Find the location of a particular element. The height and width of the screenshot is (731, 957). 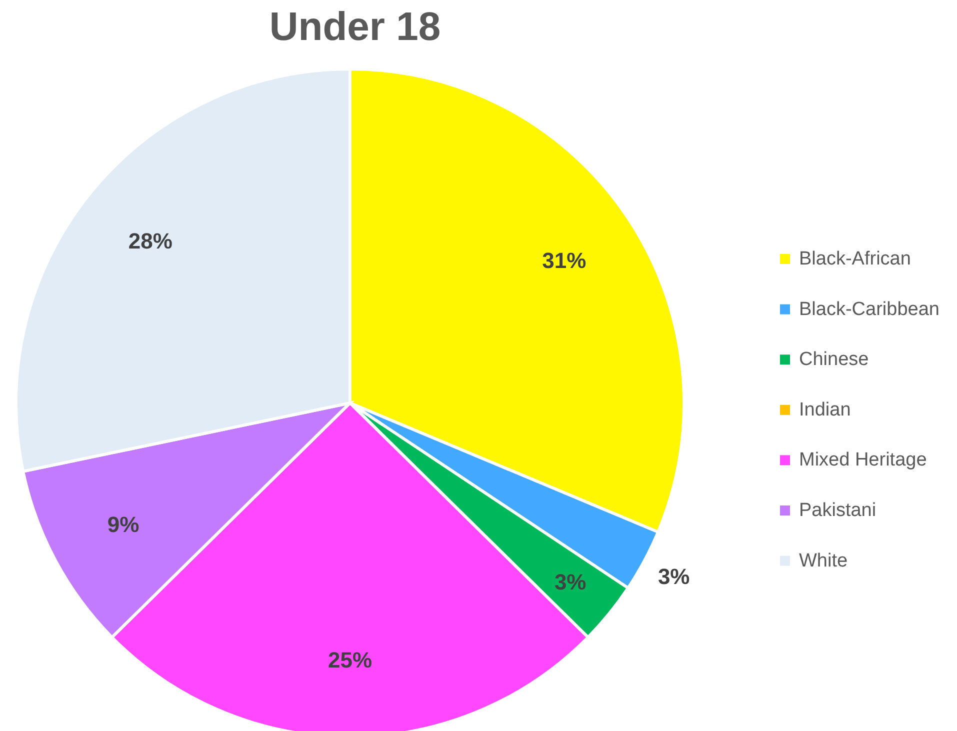

legend-label: White is located at coordinates (823, 561).